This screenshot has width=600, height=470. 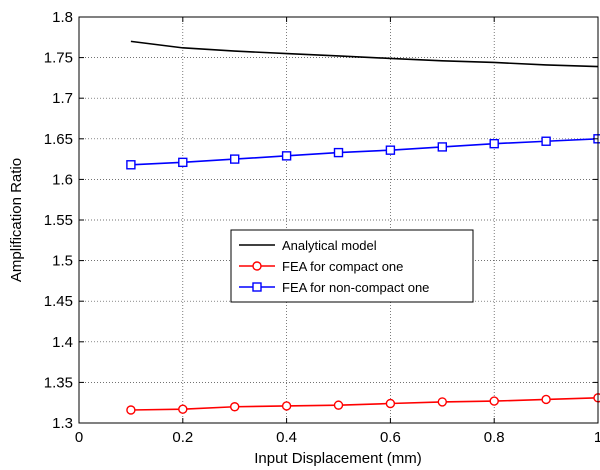 I want to click on y-tick-label: 1.55, so click(x=58, y=220).